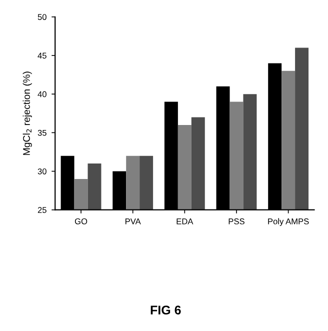 This screenshot has height=331, width=328. What do you see at coordinates (133, 221) in the screenshot?
I see `x-tick-label: PVA` at bounding box center [133, 221].